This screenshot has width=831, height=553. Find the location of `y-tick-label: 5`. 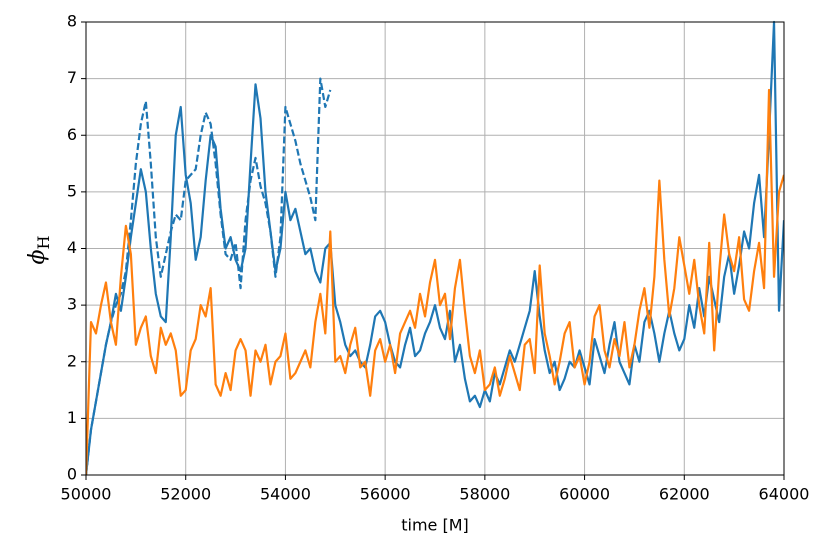

y-tick-label: 5 is located at coordinates (72, 190).